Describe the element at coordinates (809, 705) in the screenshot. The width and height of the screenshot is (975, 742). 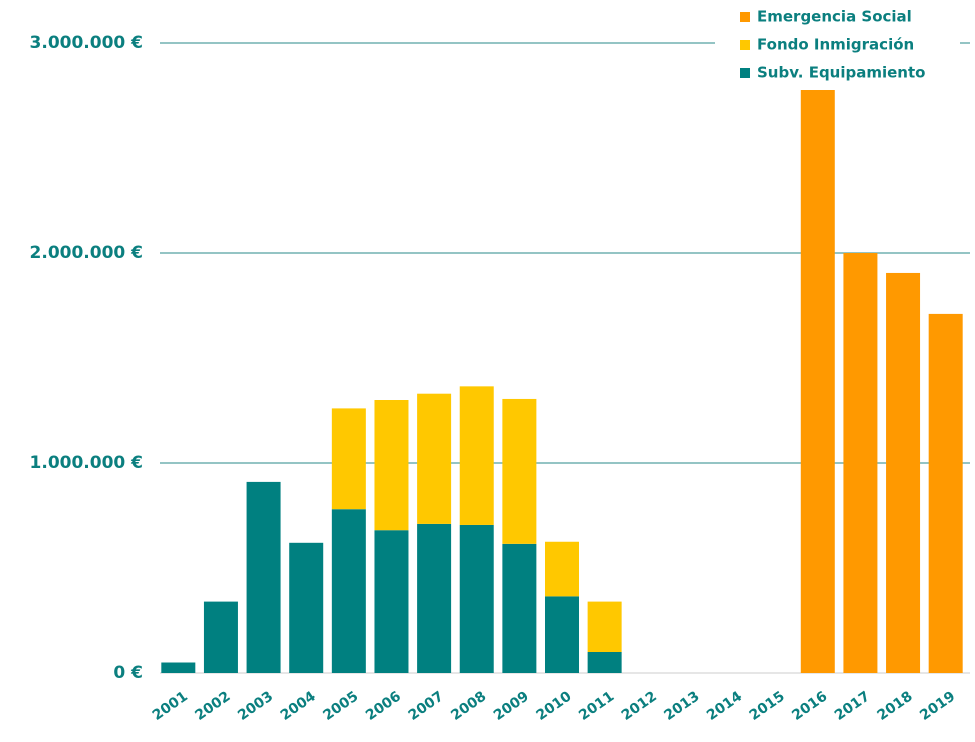
I see `x-tick-label: 2016` at that location.